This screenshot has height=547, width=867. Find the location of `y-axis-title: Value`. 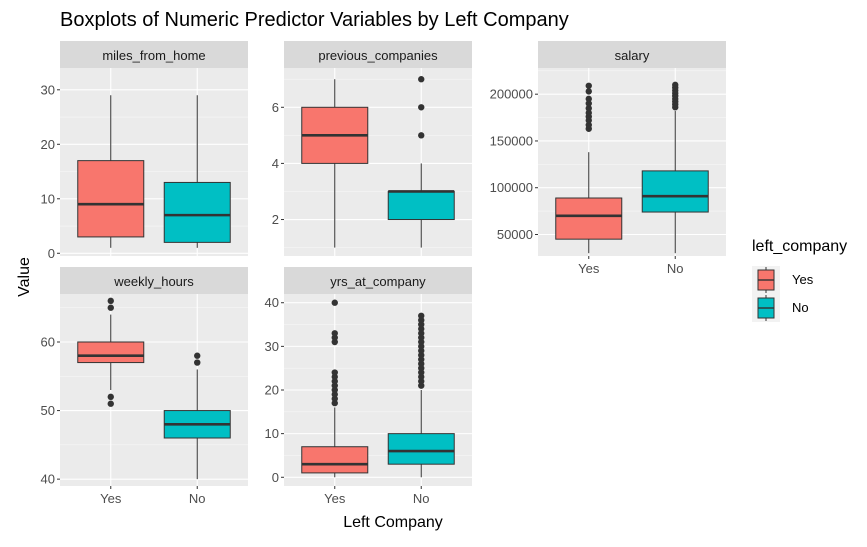

y-axis-title: Value is located at coordinates (24, 277).